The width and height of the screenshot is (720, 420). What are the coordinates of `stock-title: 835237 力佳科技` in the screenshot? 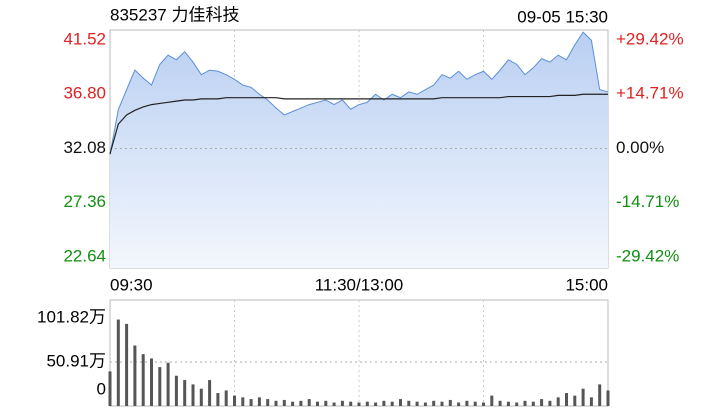 It's located at (174, 14).